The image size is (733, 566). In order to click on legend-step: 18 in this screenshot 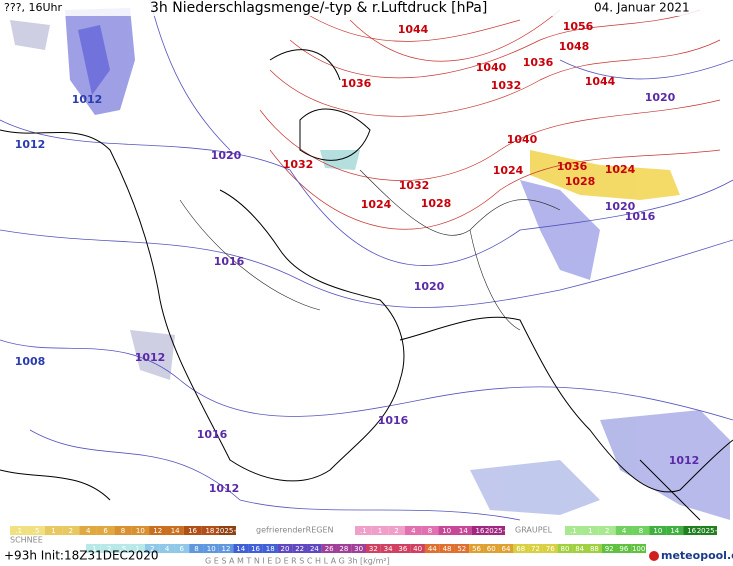, I will do `click(270, 549)`.